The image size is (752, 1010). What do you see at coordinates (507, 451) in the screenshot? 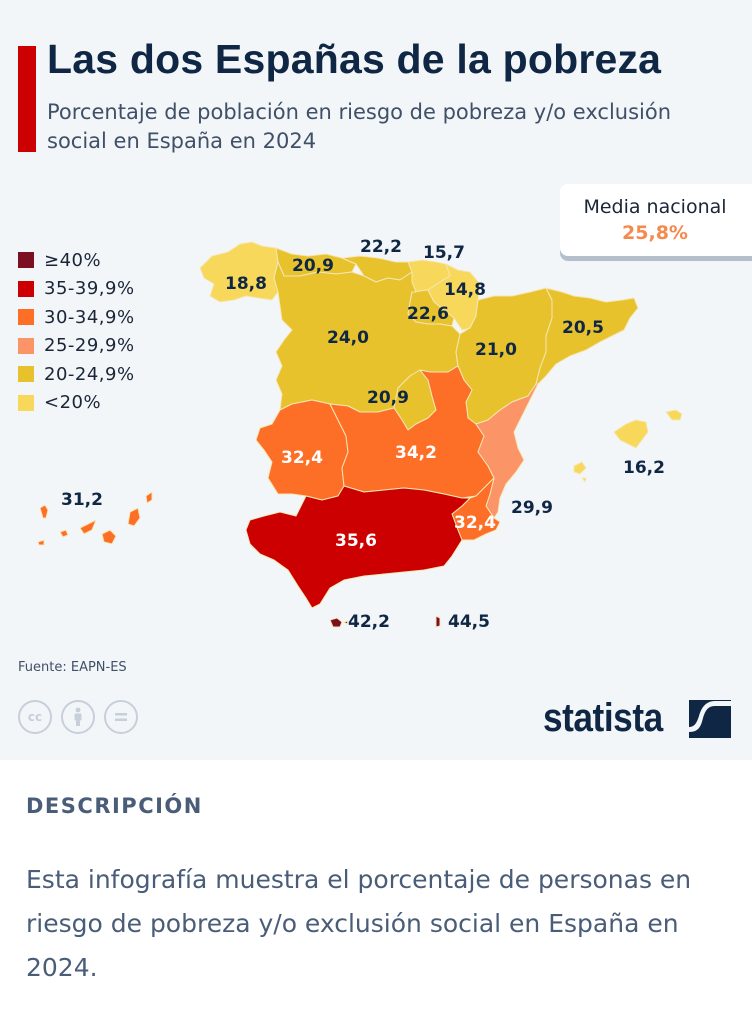
I see `region-comunidad-valenciana` at bounding box center [507, 451].